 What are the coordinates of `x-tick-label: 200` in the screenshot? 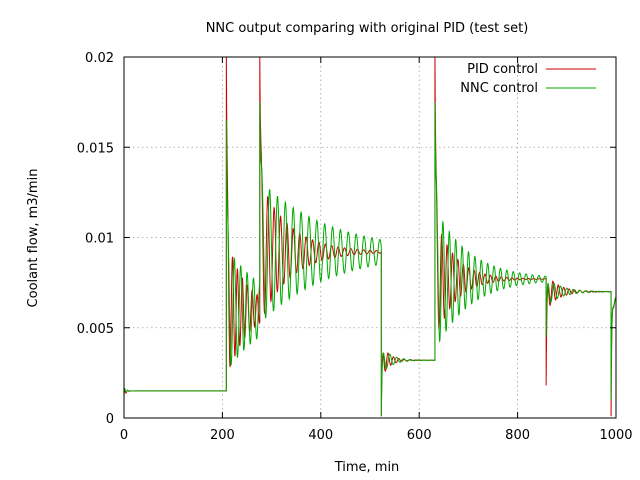 It's located at (222, 435).